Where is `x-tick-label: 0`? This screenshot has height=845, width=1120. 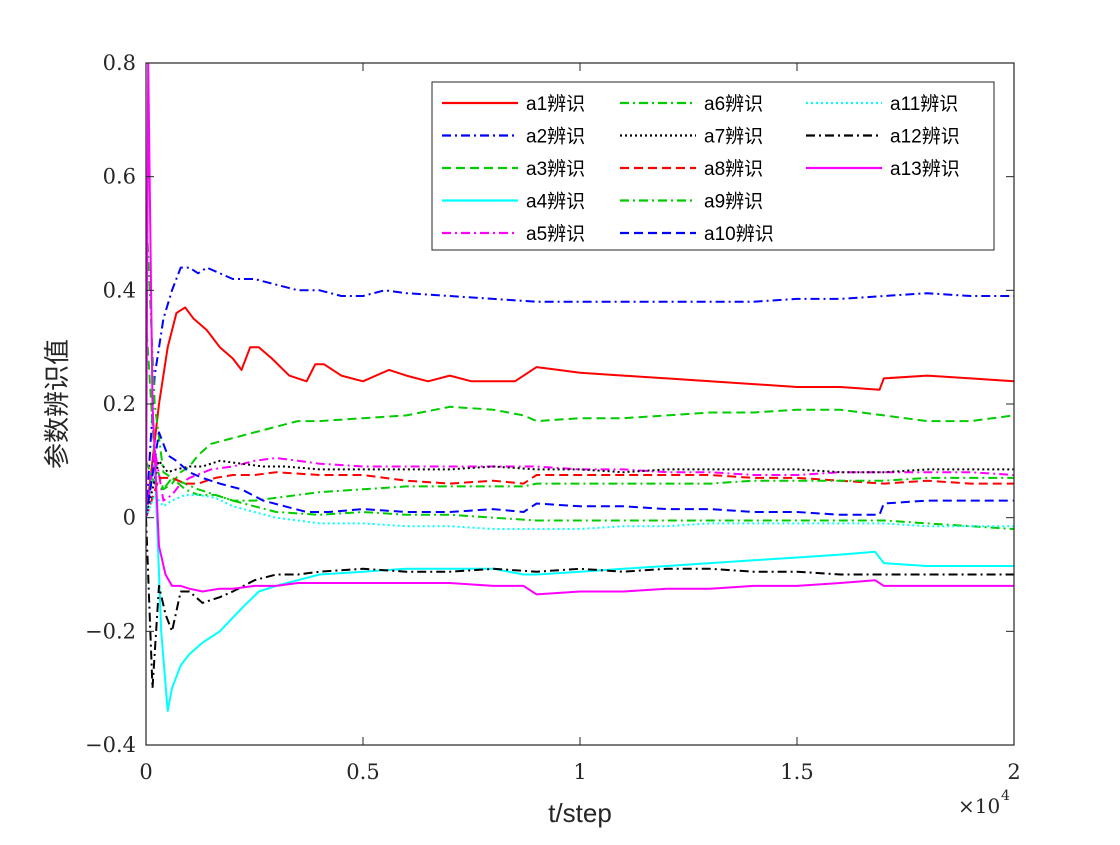 x-tick-label: 0 is located at coordinates (145, 772).